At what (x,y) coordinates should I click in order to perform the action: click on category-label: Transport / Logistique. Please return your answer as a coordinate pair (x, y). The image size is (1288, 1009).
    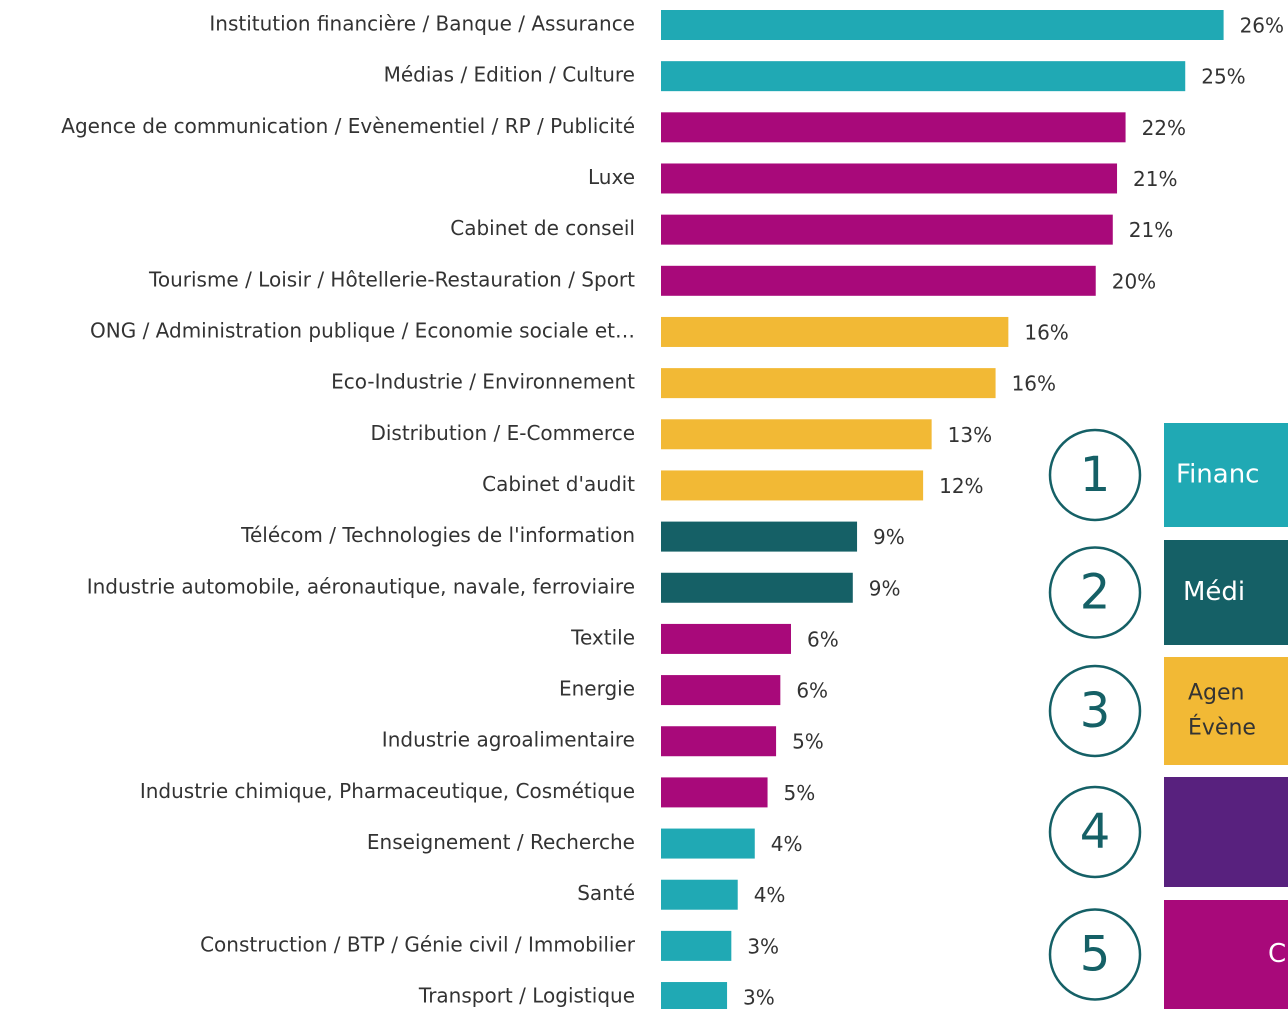
    Looking at the image, I should click on (526, 996).